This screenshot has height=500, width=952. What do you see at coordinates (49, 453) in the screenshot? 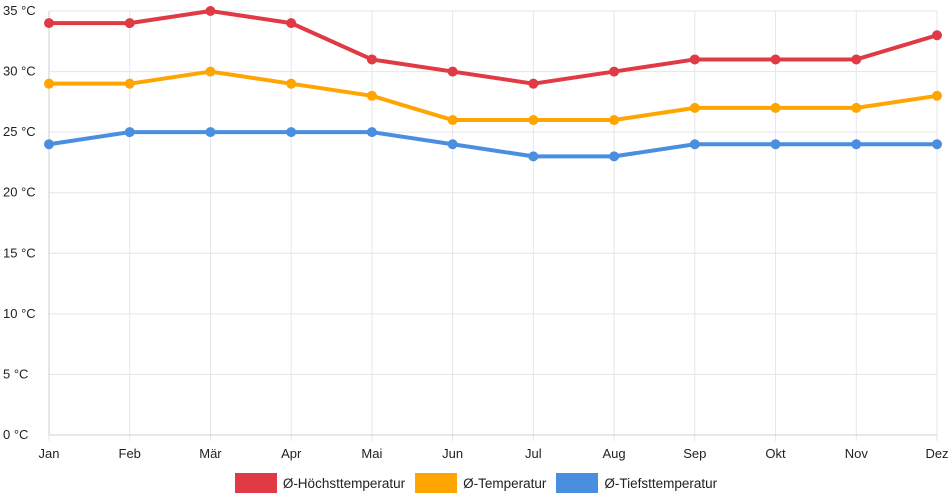
I see `x-tick-label: Jan` at bounding box center [49, 453].